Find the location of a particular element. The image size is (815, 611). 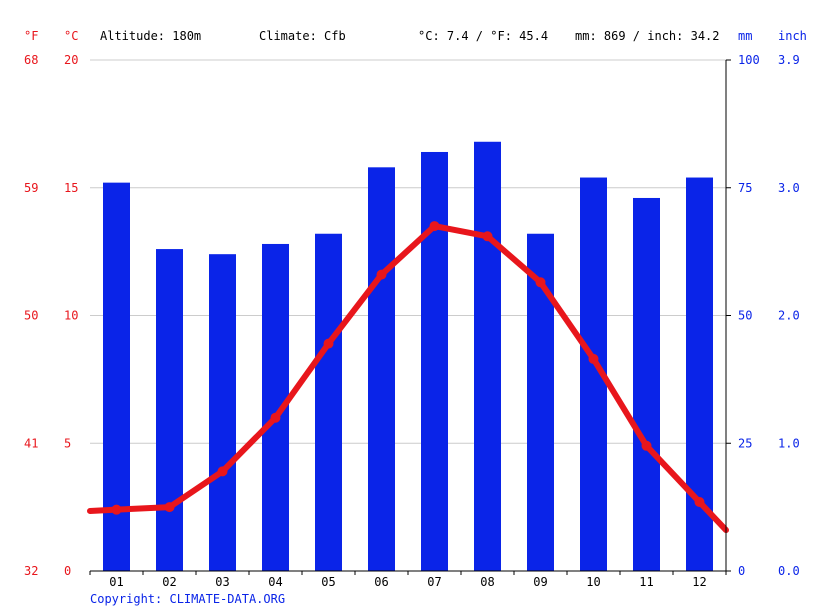

inch-tick-label: 3.0 is located at coordinates (789, 188).